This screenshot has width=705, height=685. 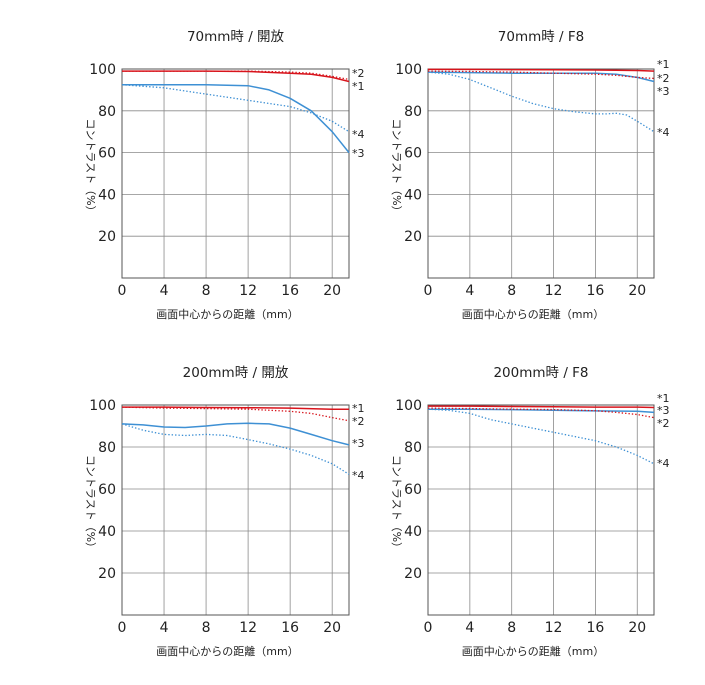 I want to click on chart-title: 70mm時 / 開放, so click(x=236, y=37).